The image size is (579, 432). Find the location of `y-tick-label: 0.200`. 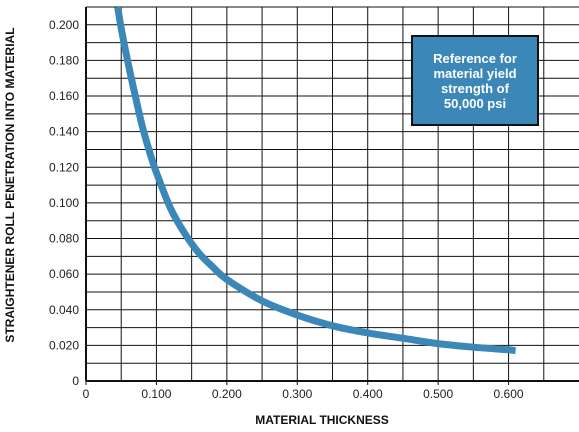

y-tick-label: 0.200 is located at coordinates (64, 25).